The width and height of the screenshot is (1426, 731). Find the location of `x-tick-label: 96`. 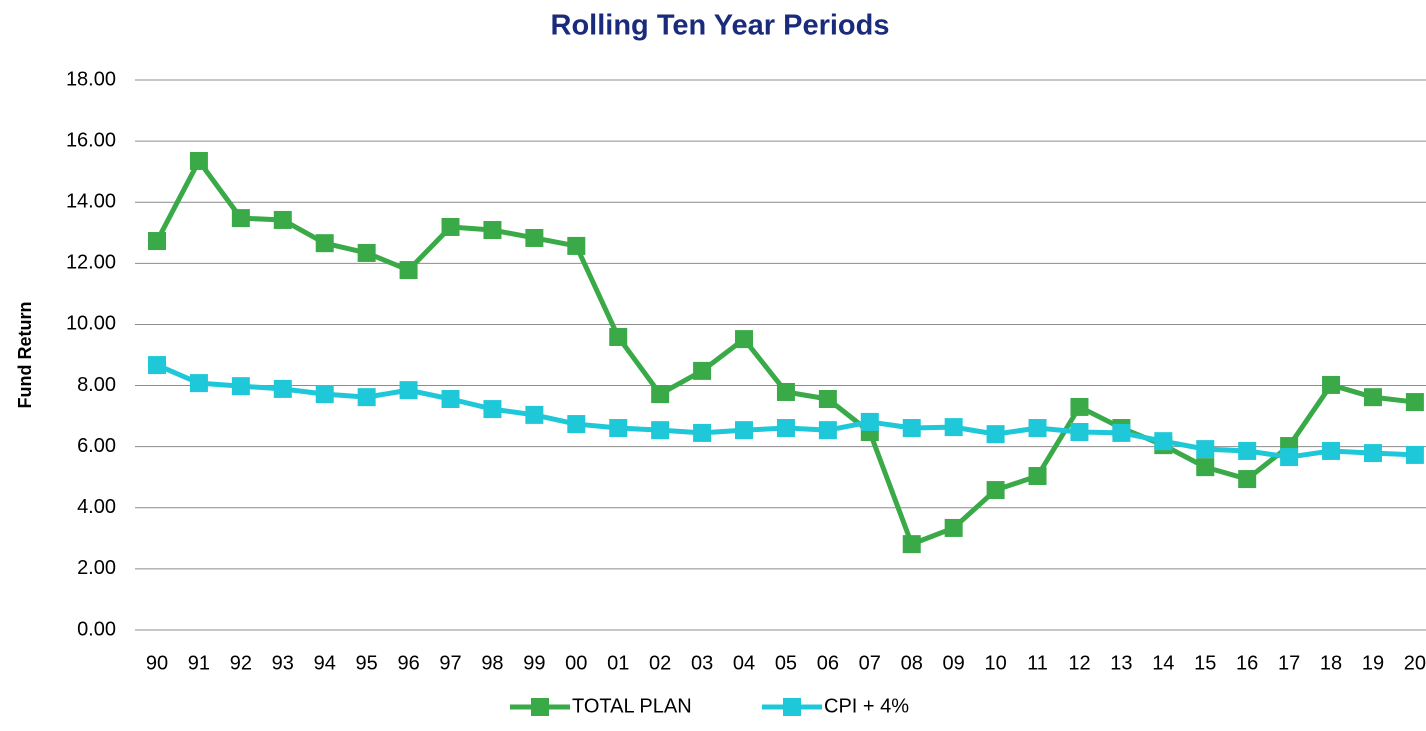

x-tick-label: 96 is located at coordinates (408, 663).